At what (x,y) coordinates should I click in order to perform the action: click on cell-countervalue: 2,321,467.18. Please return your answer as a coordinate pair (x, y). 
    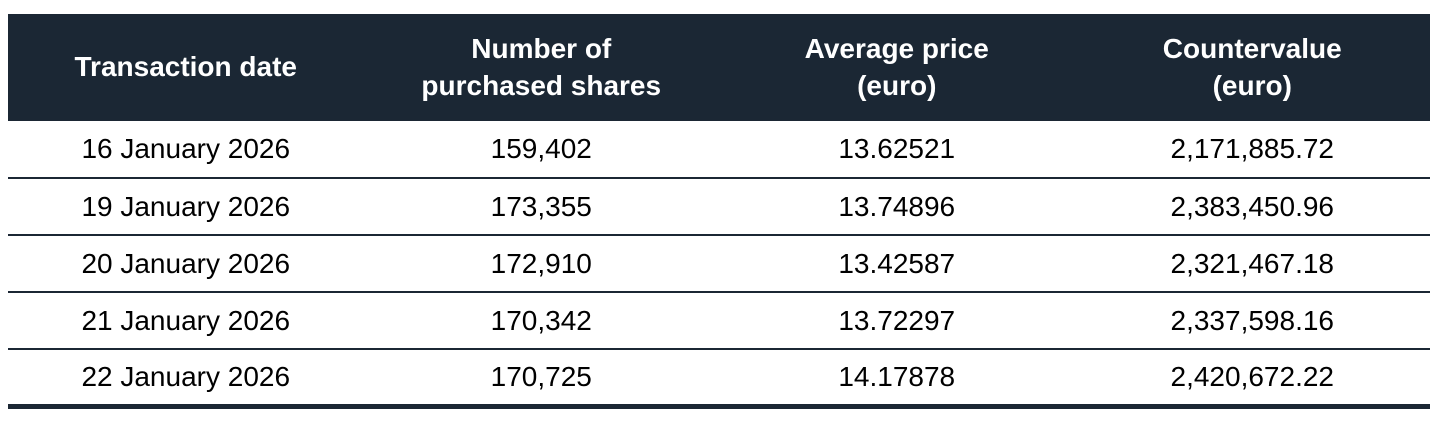
    Looking at the image, I should click on (1252, 264).